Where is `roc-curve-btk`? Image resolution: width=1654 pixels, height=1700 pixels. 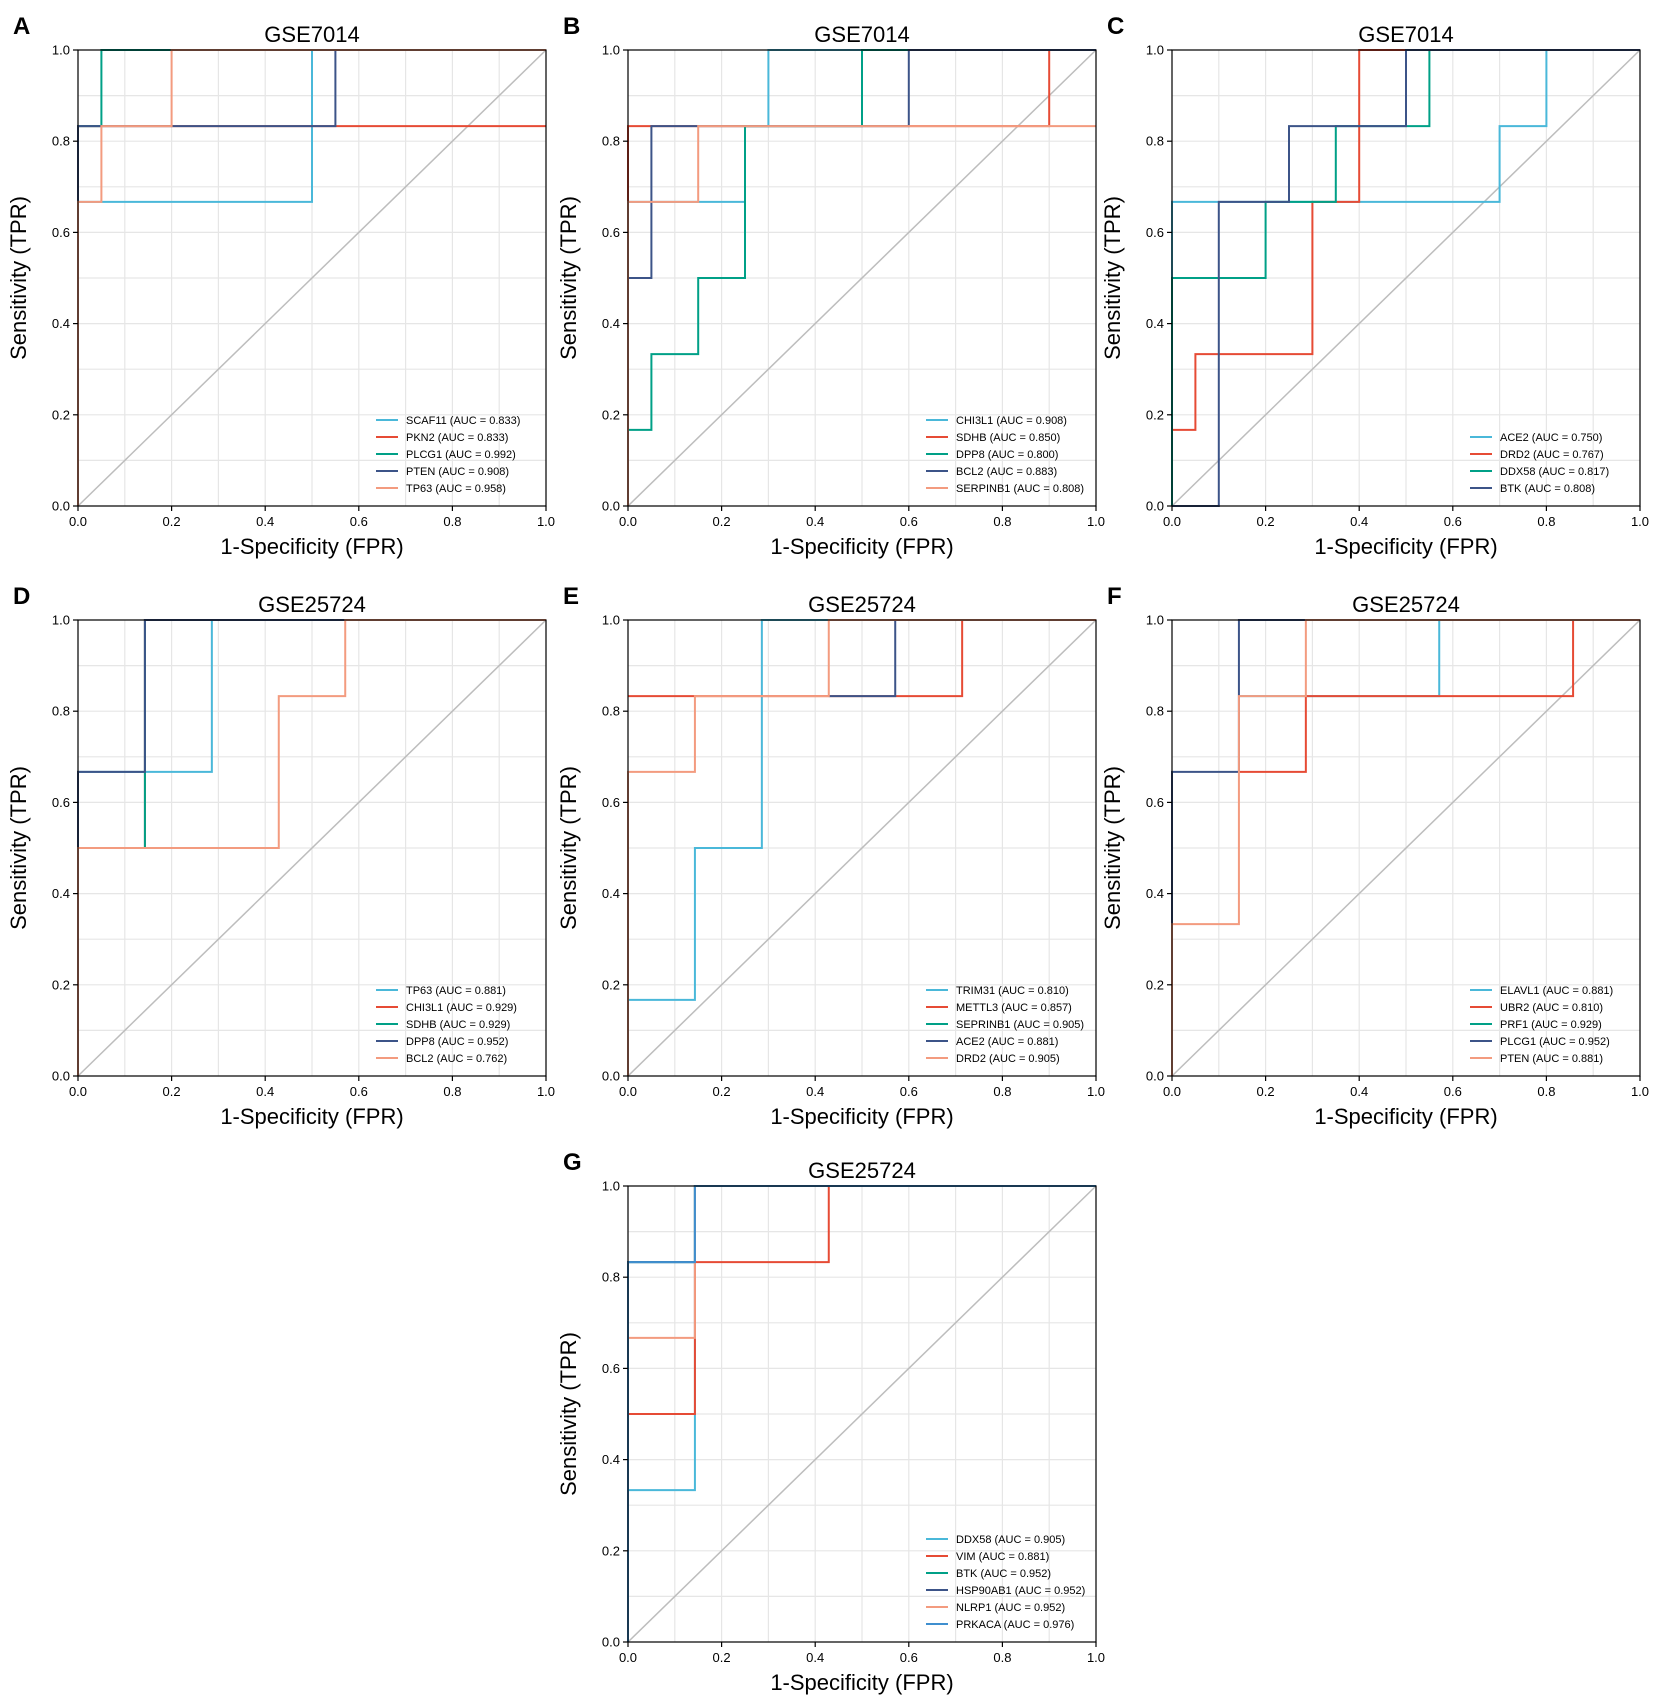
roc-curve-btk is located at coordinates (1406, 278).